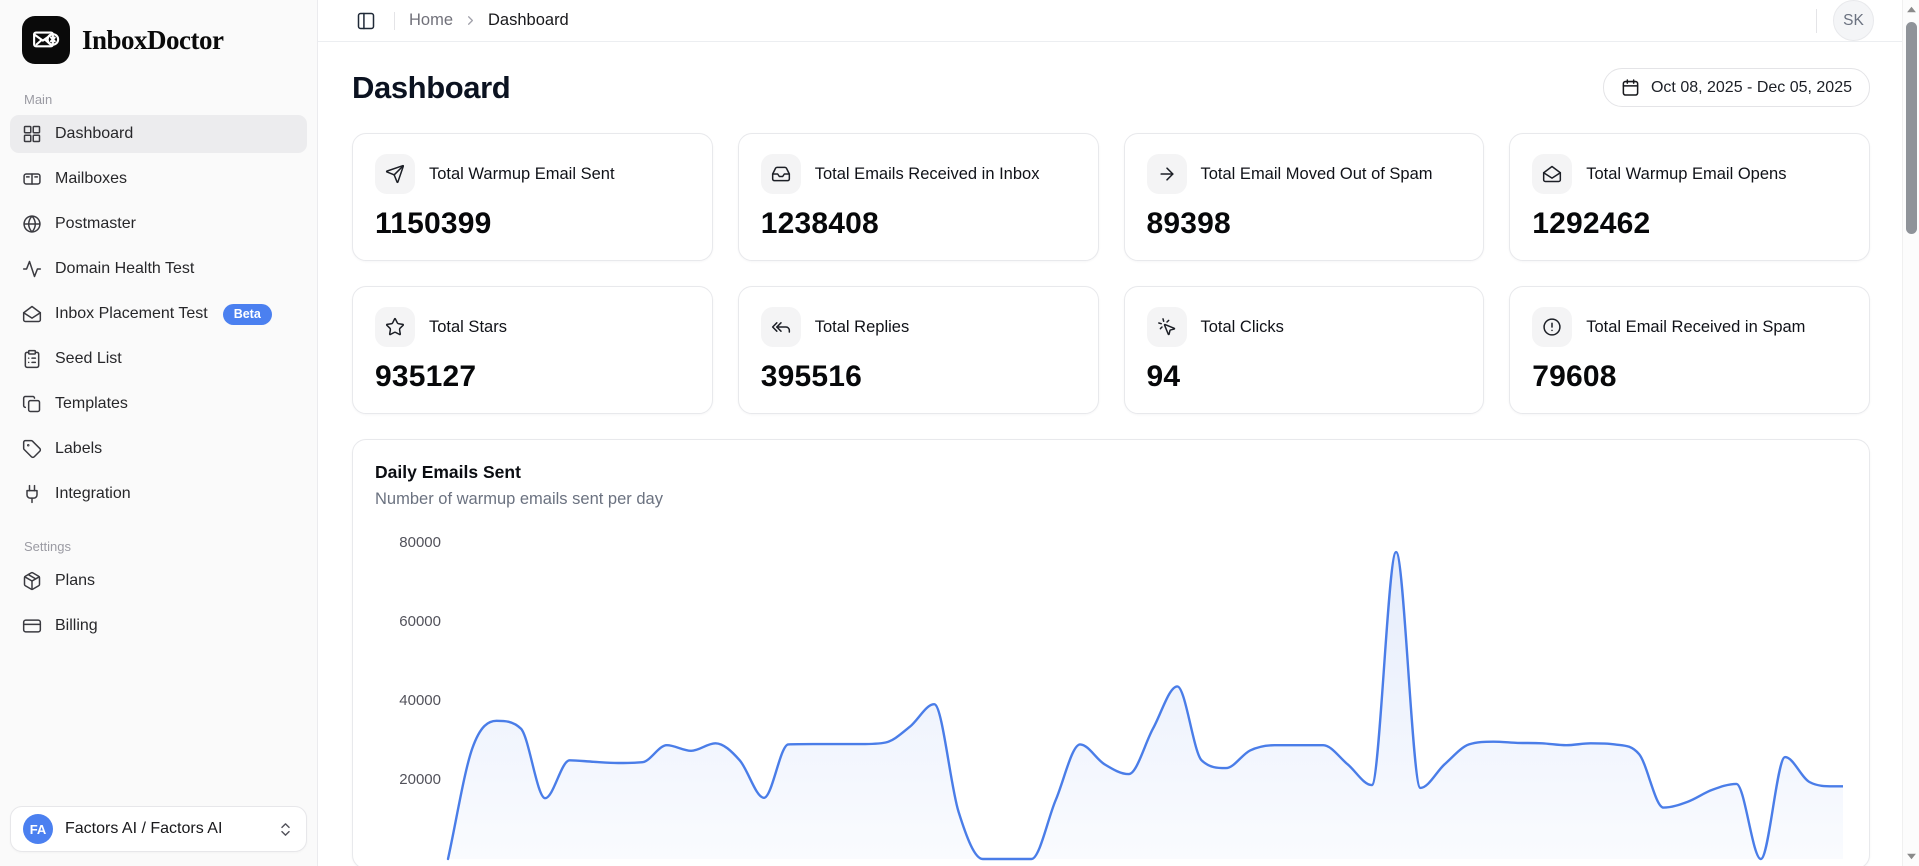 This screenshot has width=1919, height=866. What do you see at coordinates (811, 376) in the screenshot?
I see `stat-value: 395516` at bounding box center [811, 376].